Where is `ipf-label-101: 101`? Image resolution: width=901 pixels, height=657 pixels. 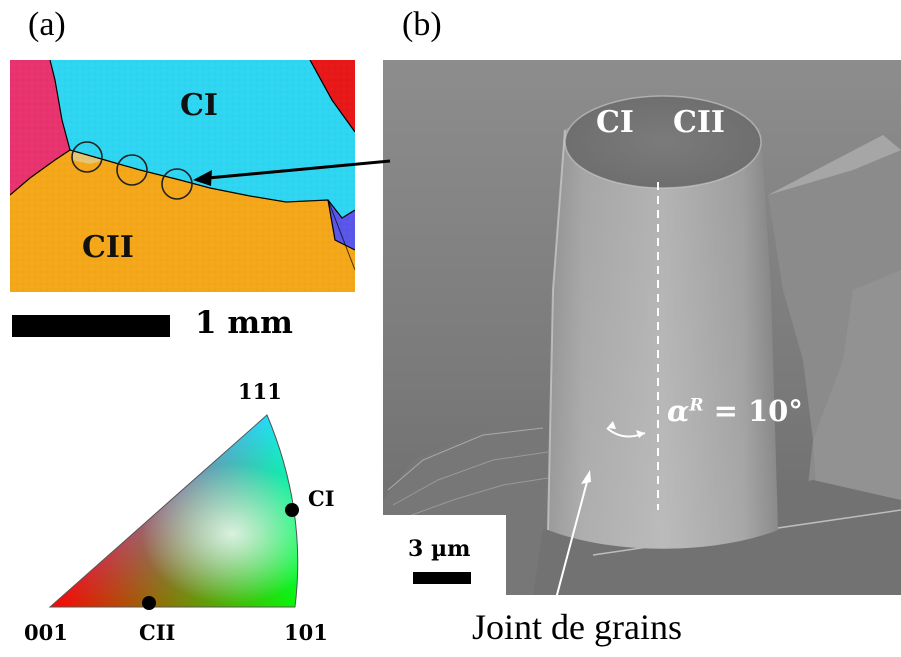 ipf-label-101: 101 is located at coordinates (306, 632).